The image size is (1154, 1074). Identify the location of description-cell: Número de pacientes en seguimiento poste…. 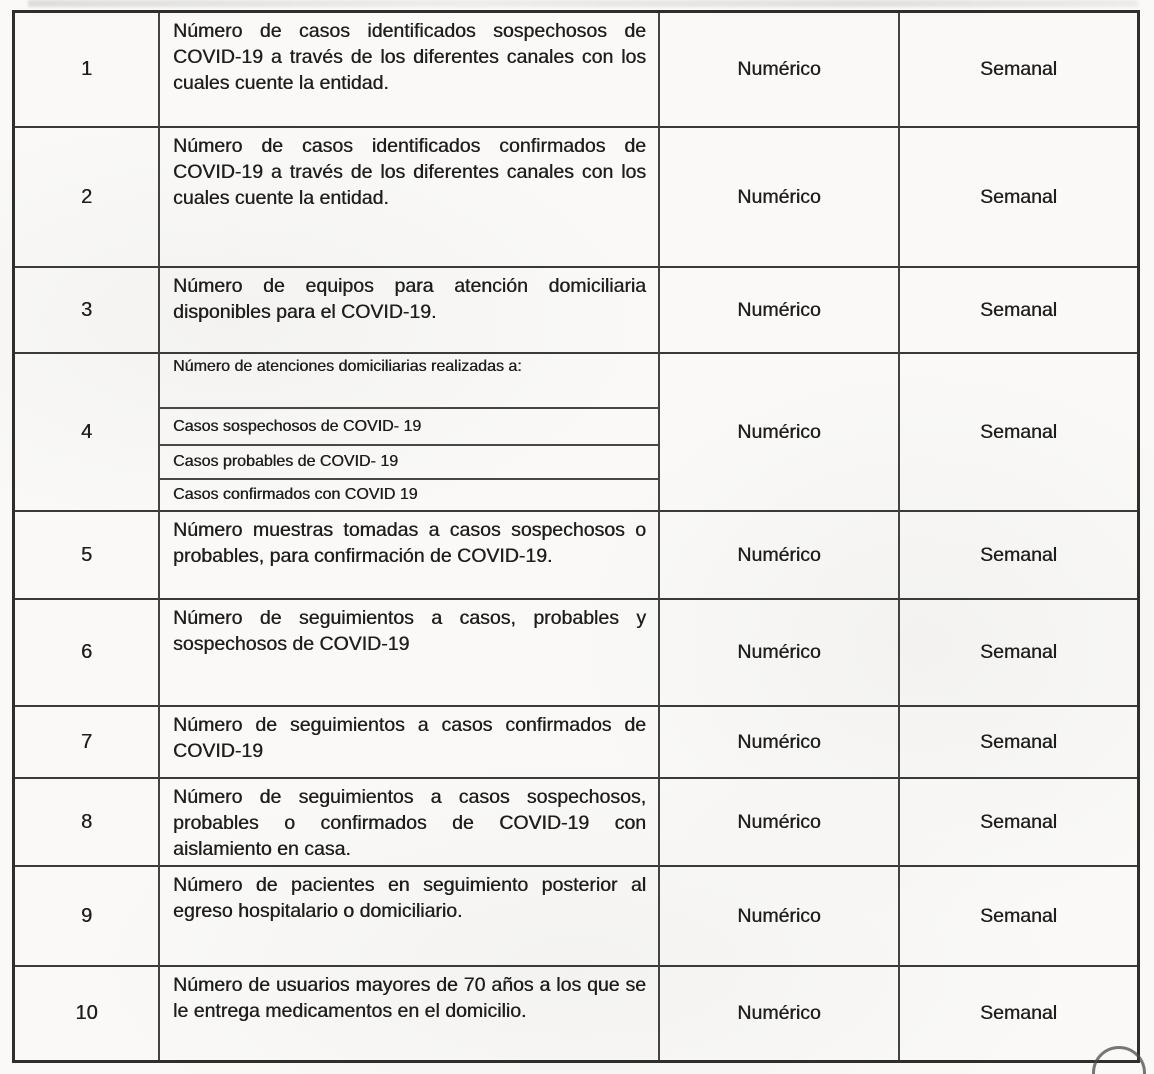
(410, 917).